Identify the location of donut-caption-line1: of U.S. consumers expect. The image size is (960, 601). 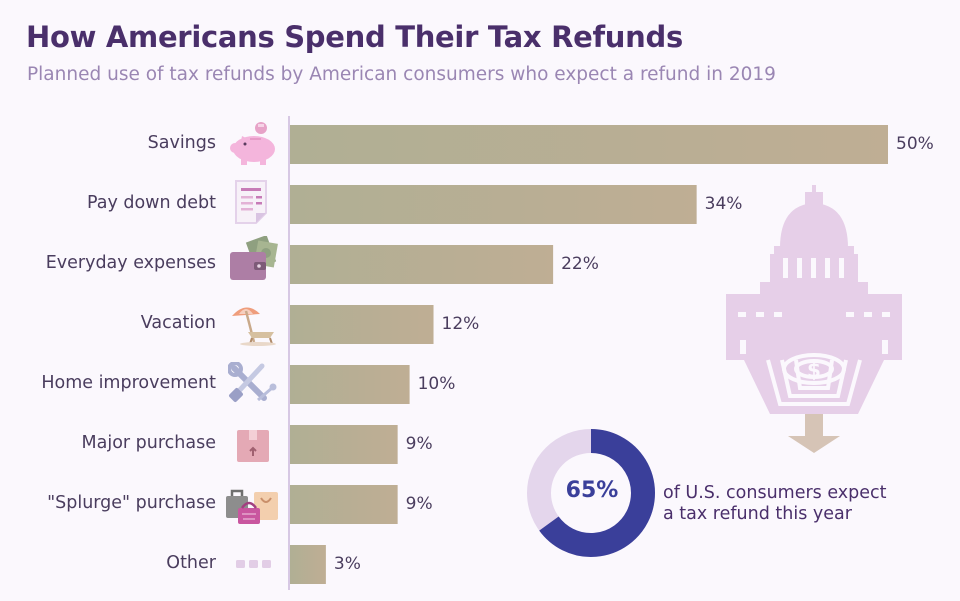
(775, 493).